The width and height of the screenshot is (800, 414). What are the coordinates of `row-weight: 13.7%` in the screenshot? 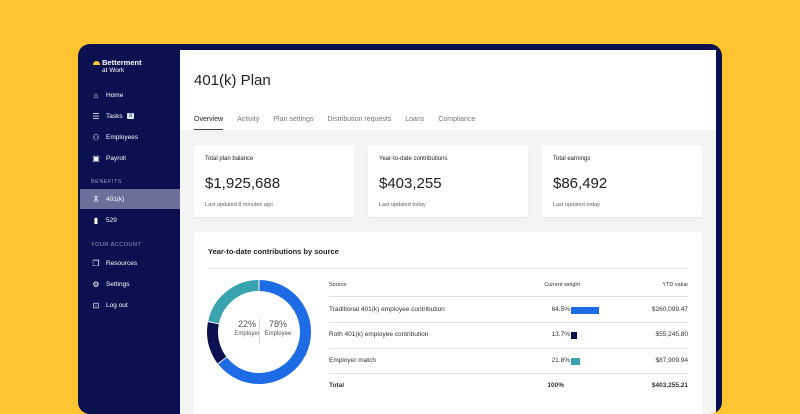 It's located at (560, 334).